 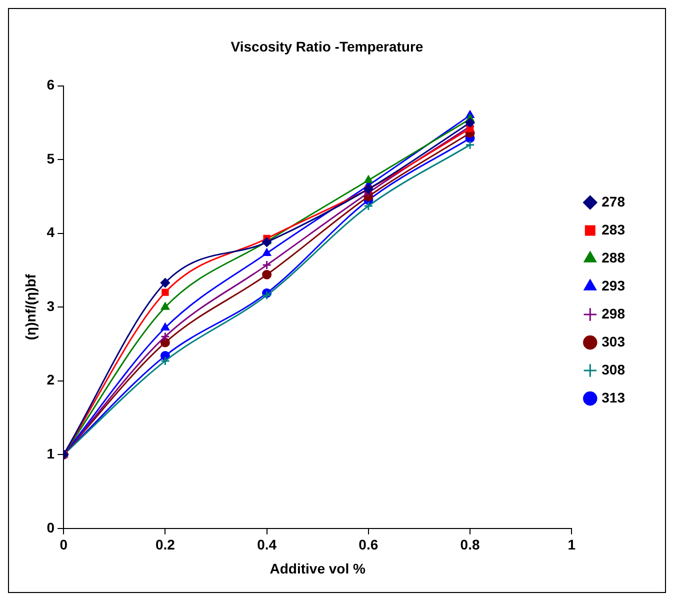 I want to click on legend-label: 283, so click(x=614, y=229).